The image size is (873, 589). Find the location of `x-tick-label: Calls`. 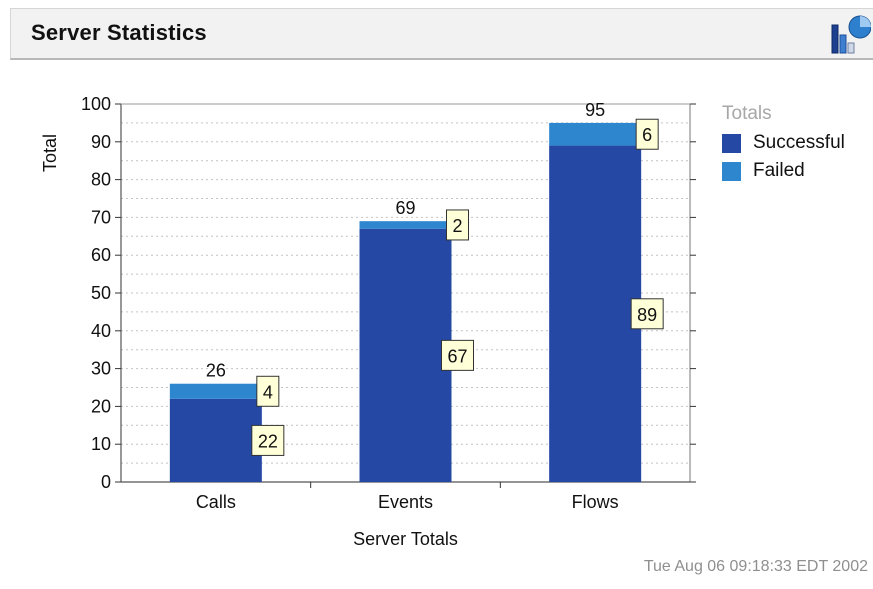

x-tick-label: Calls is located at coordinates (216, 502).